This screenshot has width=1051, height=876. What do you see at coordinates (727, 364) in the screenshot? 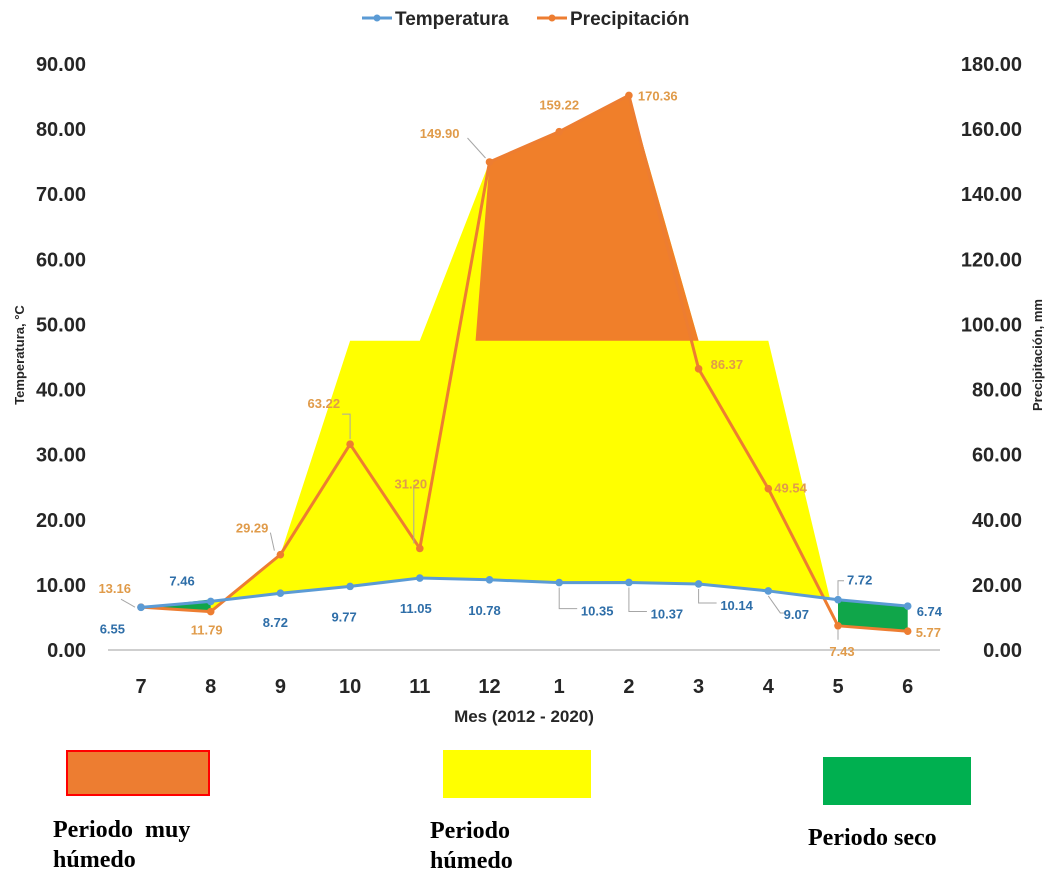
I see `precipitacion-data-label: 86.37` at bounding box center [727, 364].